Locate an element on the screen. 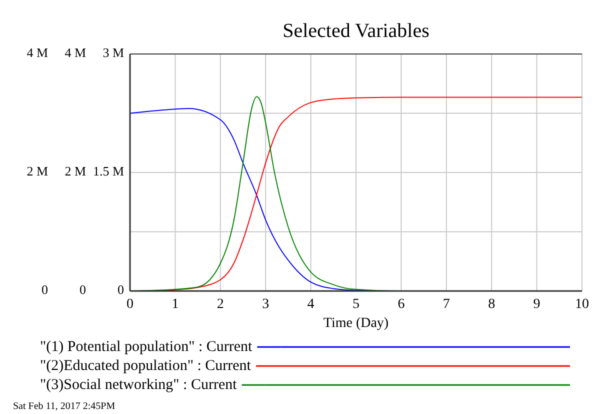  x-axis-title: Time (Day) is located at coordinates (356, 323).